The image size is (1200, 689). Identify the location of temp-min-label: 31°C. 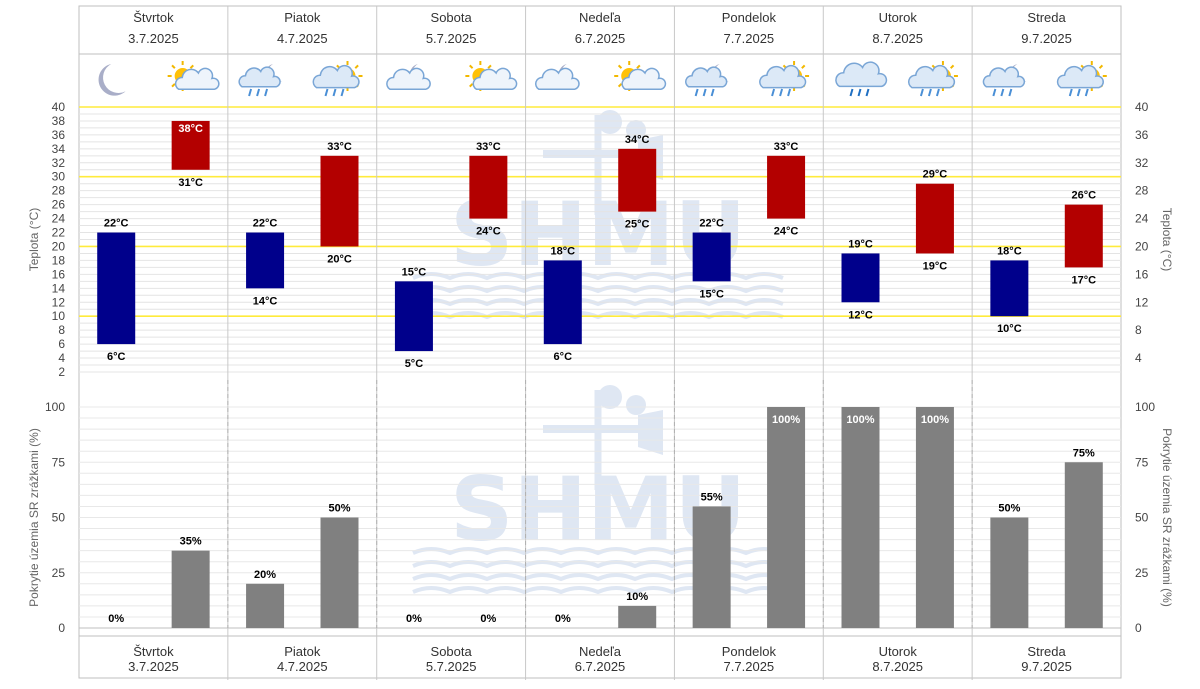
(190, 183).